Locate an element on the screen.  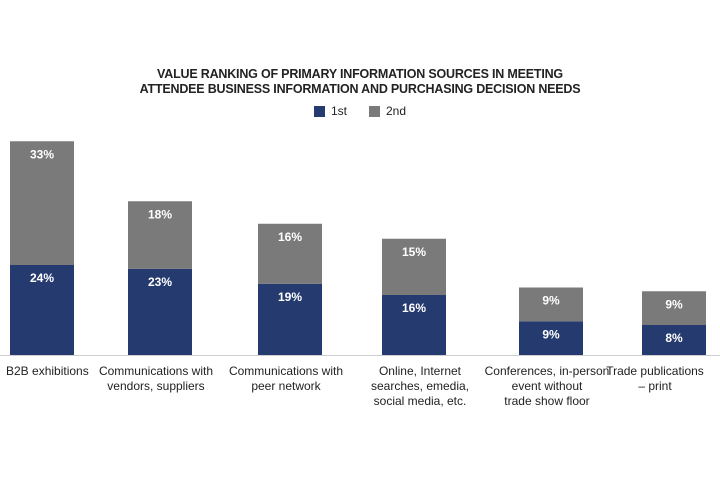
category-label-trade-publications-print: Trade publications – print is located at coordinates (655, 379).